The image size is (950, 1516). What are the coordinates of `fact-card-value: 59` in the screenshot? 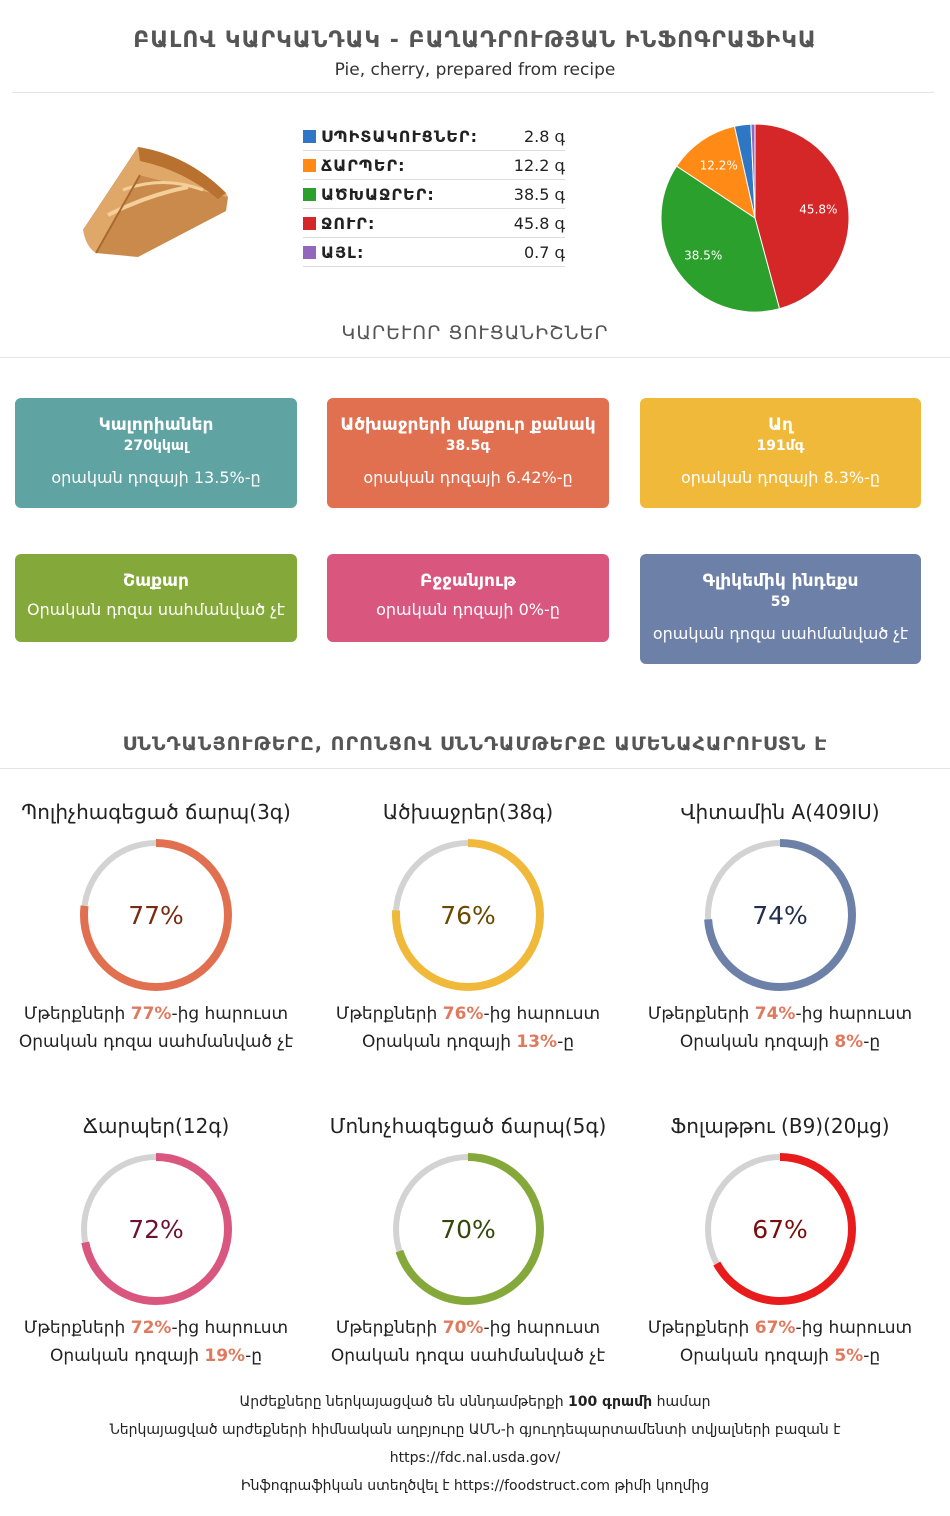 It's located at (780, 602).